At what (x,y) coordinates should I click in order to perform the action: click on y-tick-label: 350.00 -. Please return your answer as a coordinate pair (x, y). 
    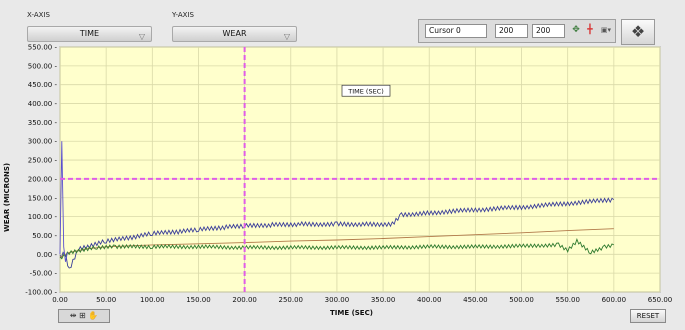
    Looking at the image, I should click on (43, 123).